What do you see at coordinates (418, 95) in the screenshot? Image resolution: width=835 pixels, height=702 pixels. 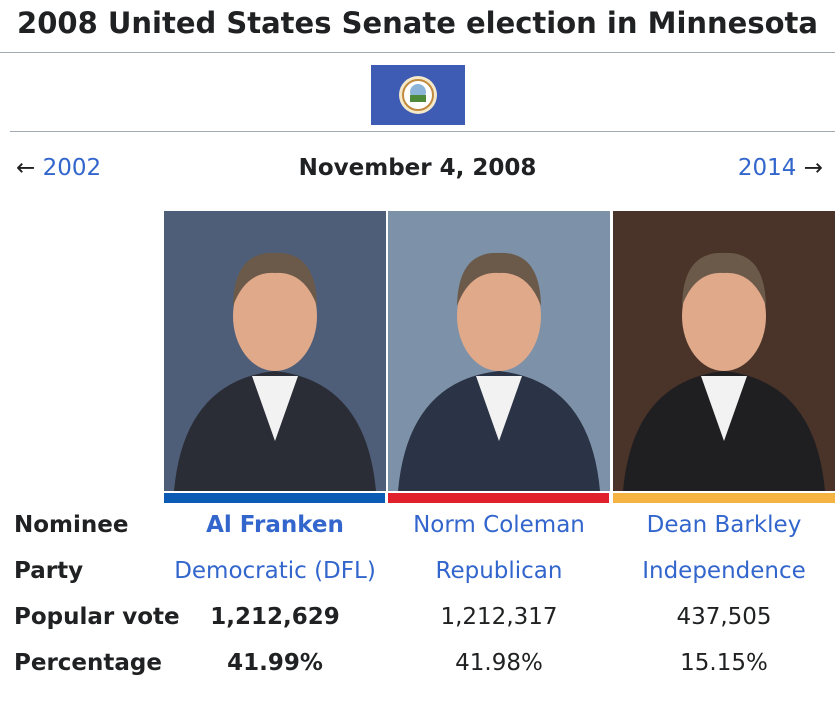 I see `flag` at bounding box center [418, 95].